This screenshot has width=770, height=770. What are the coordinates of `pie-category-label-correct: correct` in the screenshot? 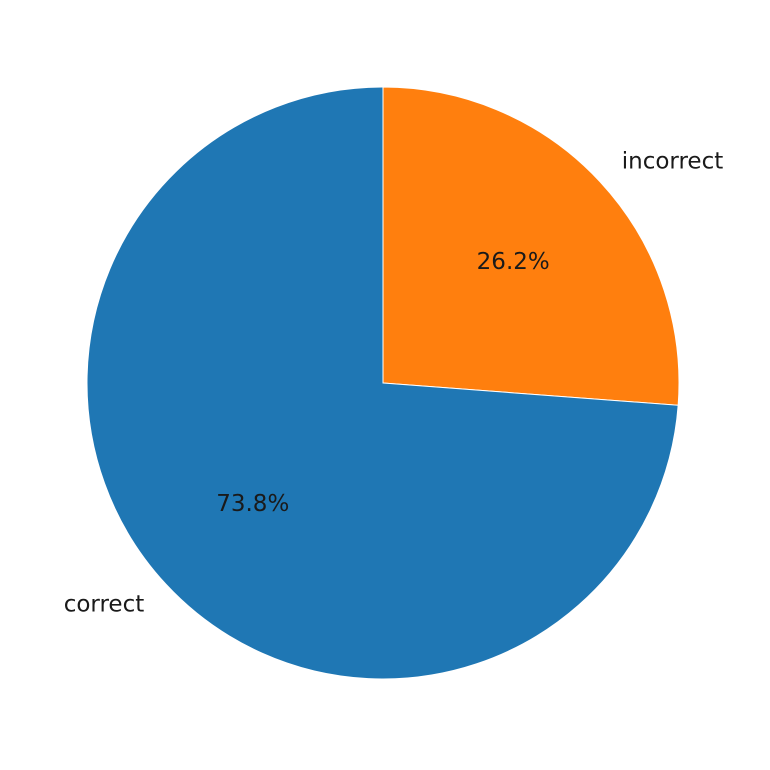 It's located at (104, 604).